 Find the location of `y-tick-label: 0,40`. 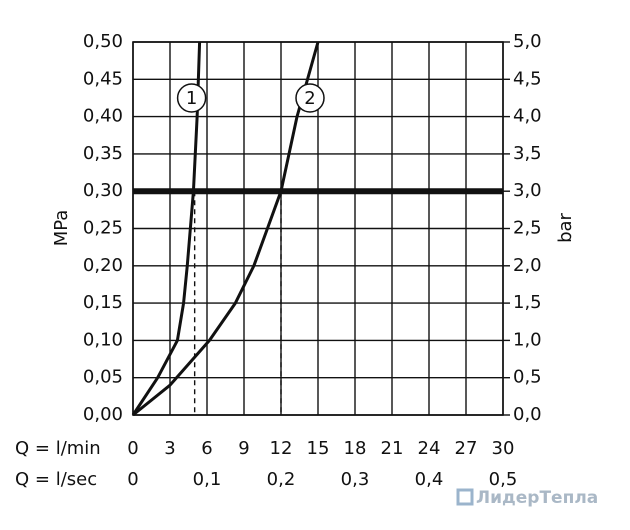

y-tick-label: 0,40 is located at coordinates (103, 116).